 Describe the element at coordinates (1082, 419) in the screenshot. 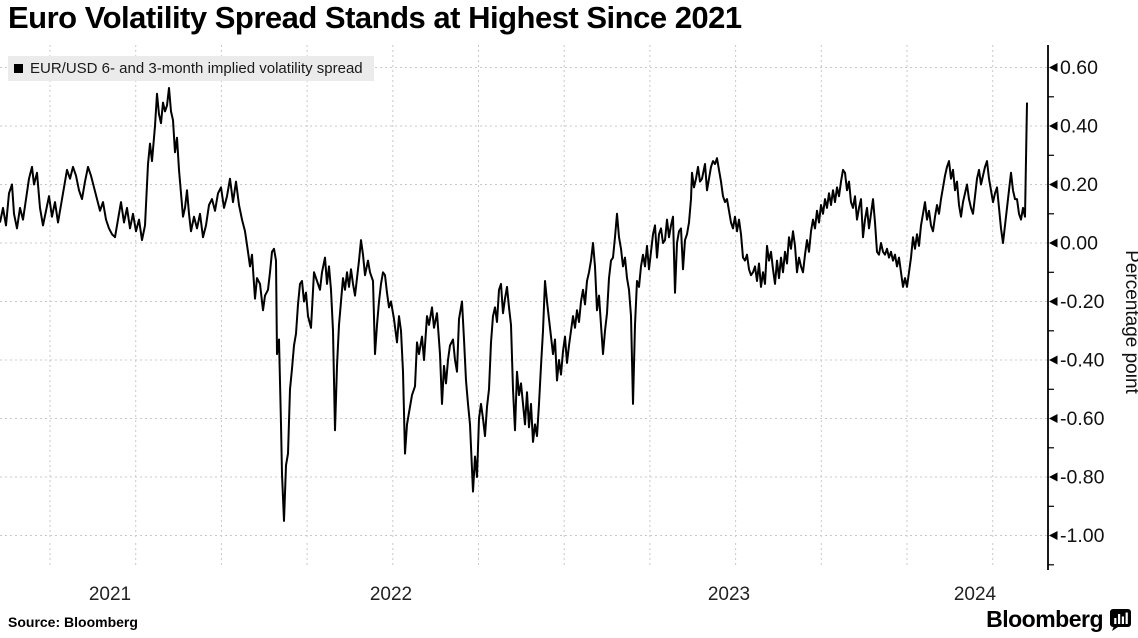

I see `svg-text: -0.60` at that location.